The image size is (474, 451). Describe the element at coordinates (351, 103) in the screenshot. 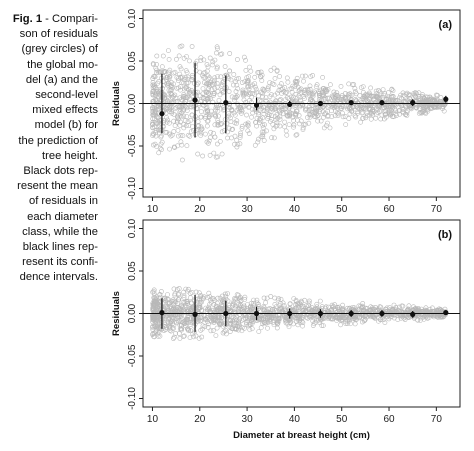

I see `class-mean-dot` at that location.